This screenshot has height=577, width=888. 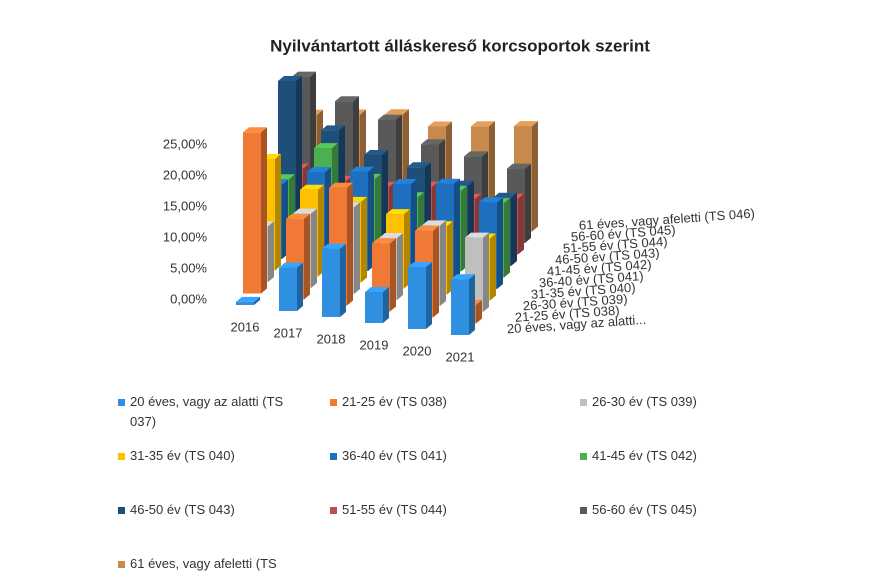 I want to click on depth-label: 51-55 év (TS 044), so click(x=615, y=245).